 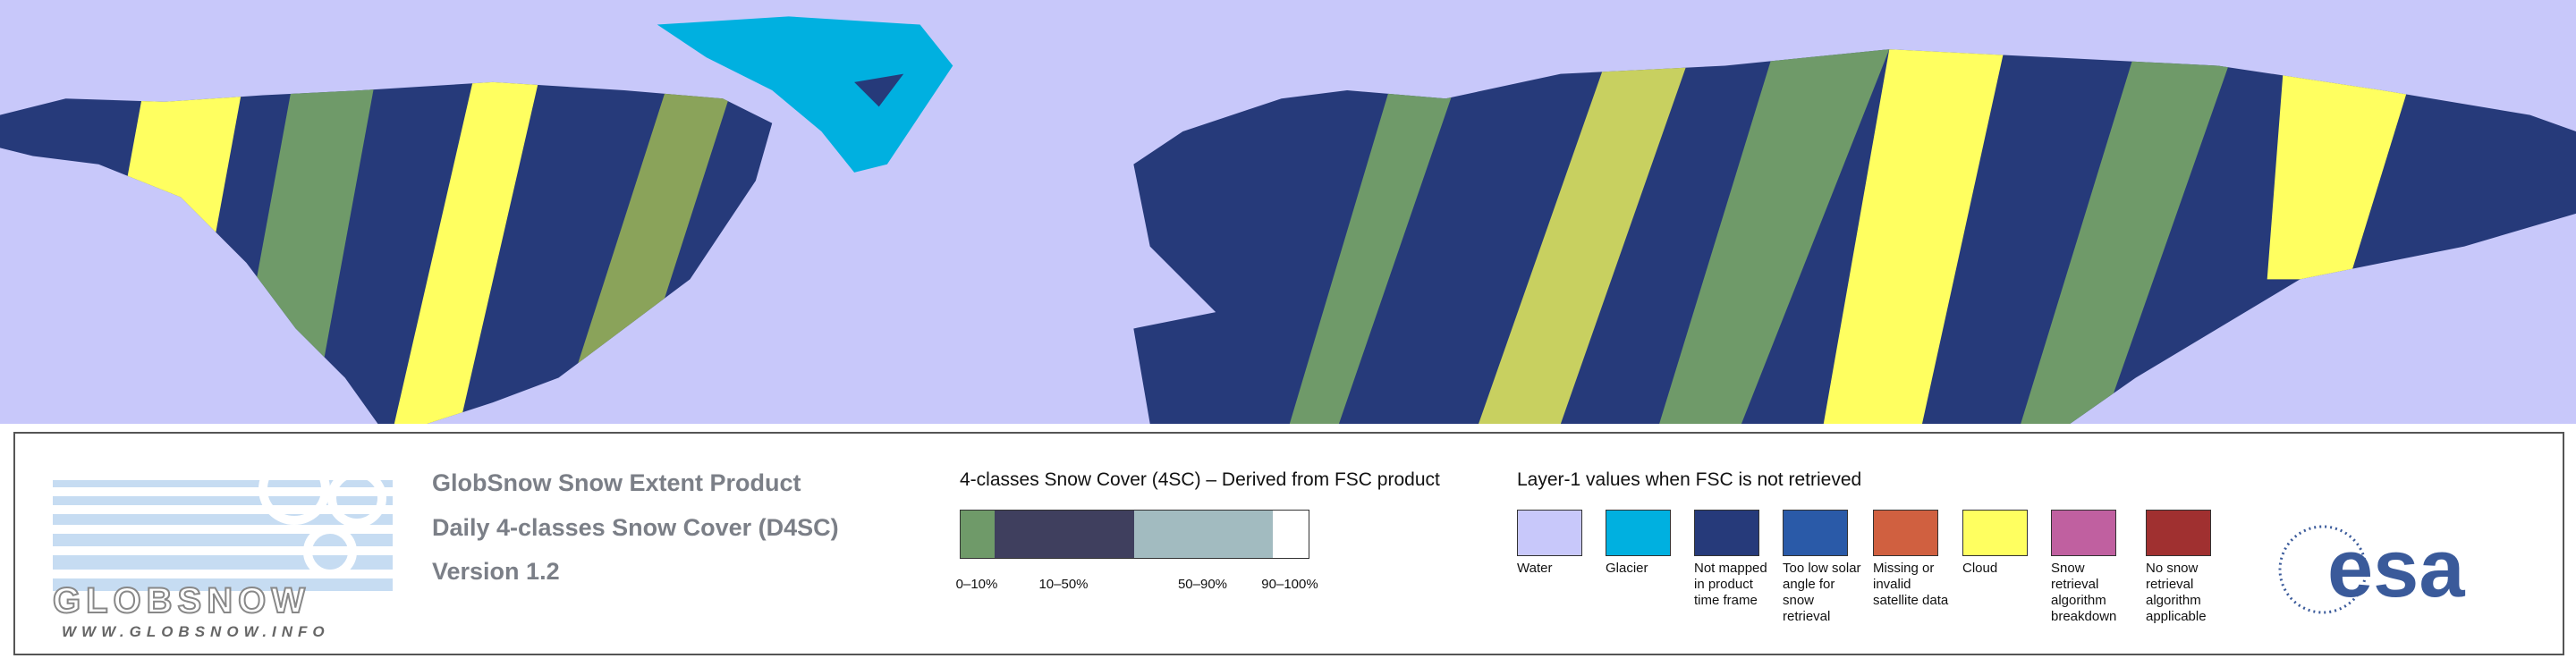 What do you see at coordinates (1627, 568) in the screenshot?
I see `layer1-label: Glacier` at bounding box center [1627, 568].